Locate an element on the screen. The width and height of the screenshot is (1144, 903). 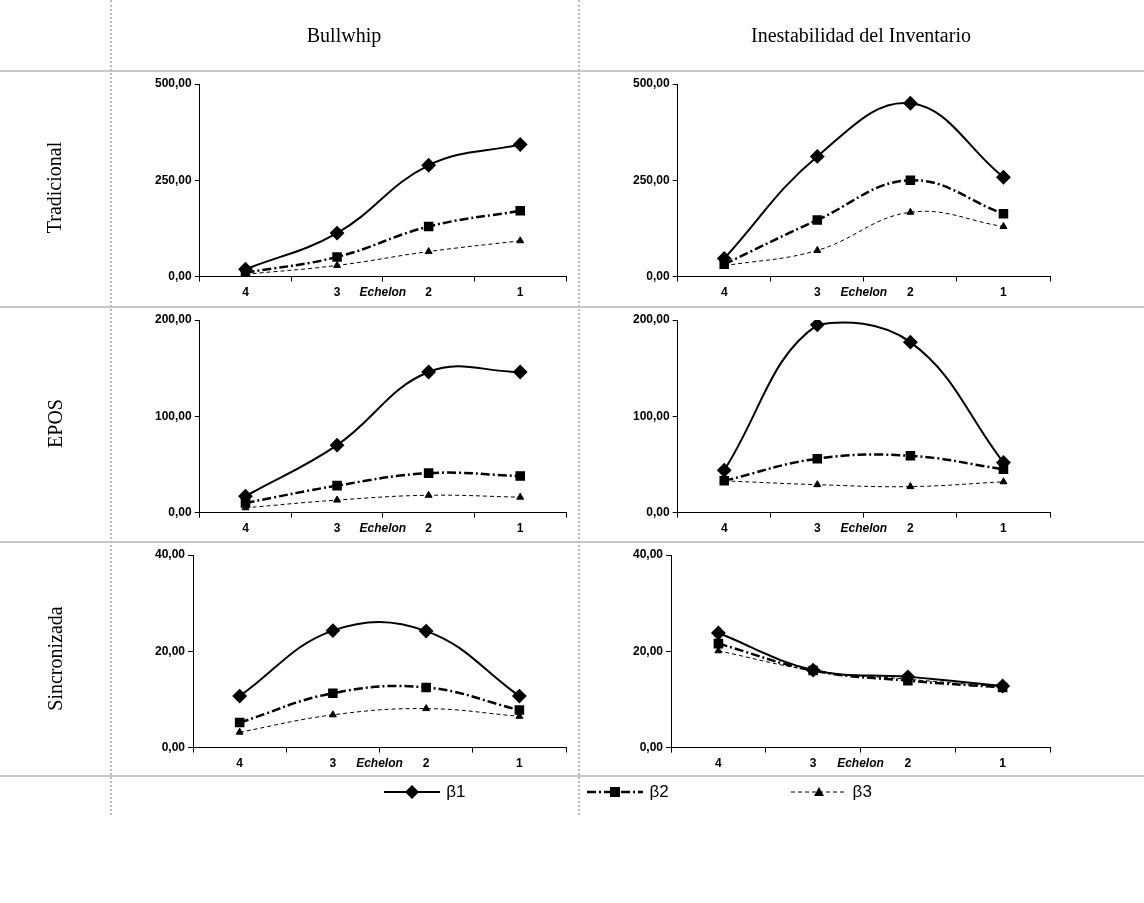
legend-label: β1 is located at coordinates (456, 792).